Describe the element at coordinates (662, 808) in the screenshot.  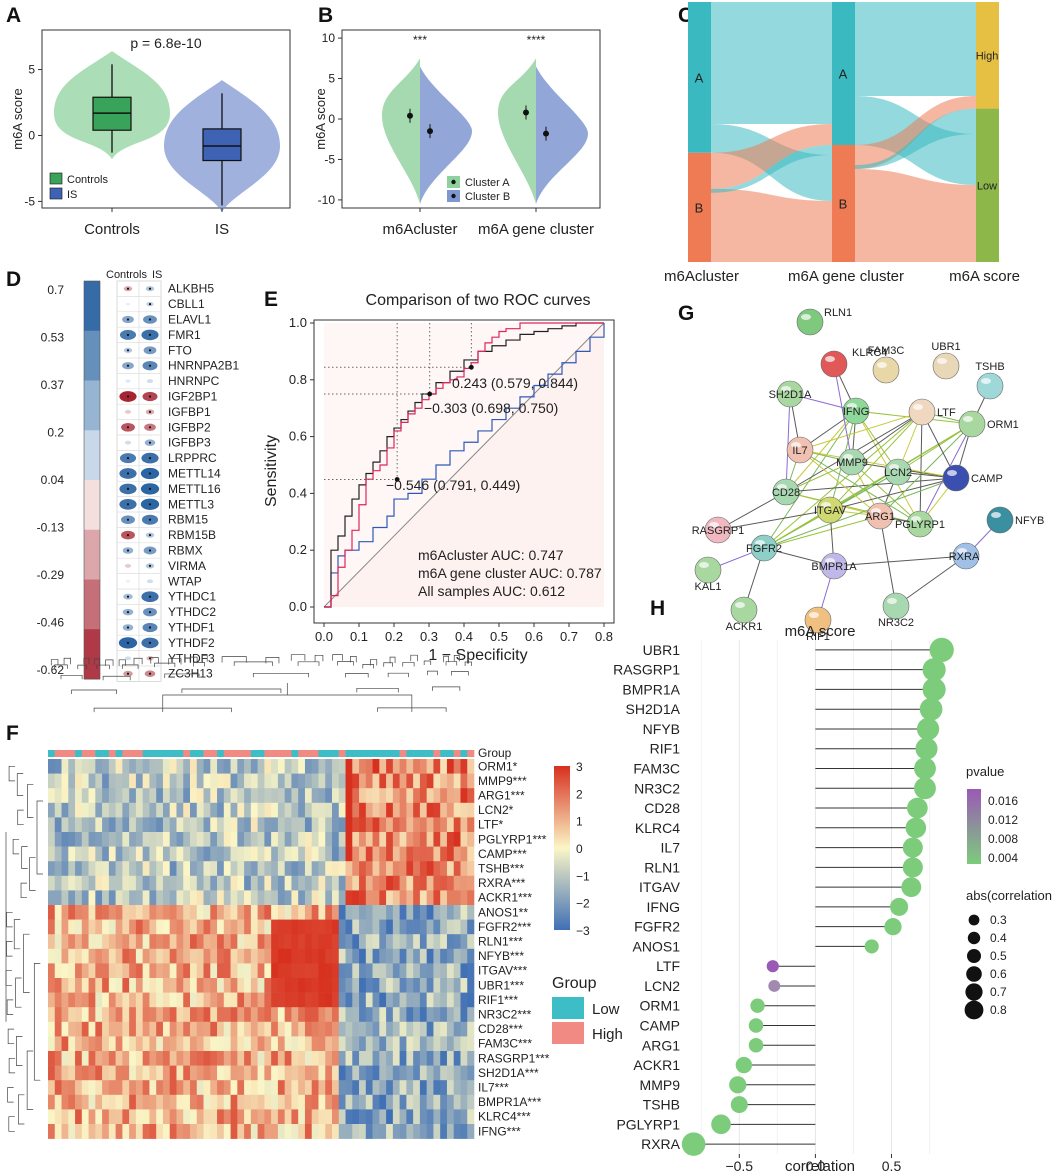
I see `panel-h-gene-label: CD28` at that location.